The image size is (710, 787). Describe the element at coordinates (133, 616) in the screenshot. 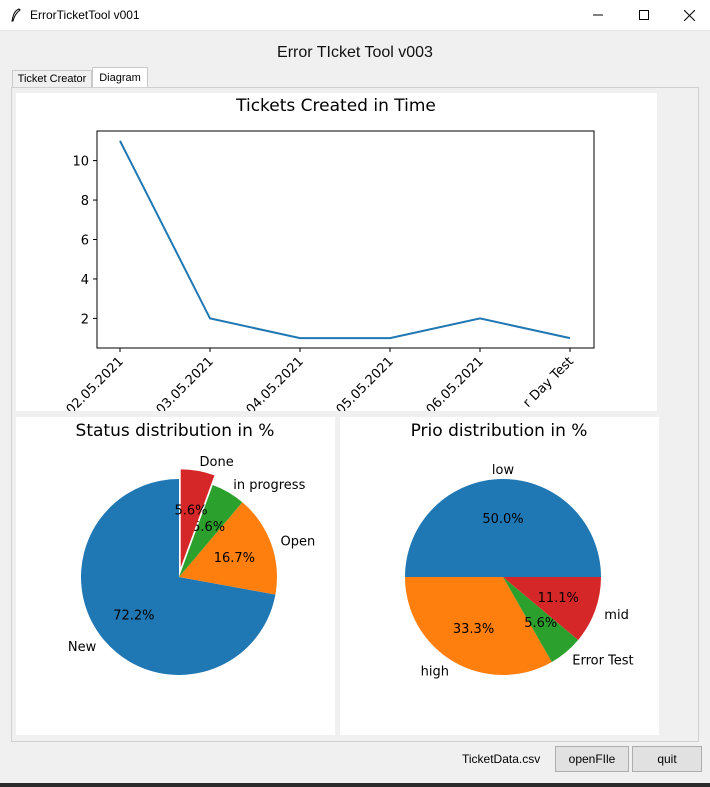

I see `pie-pct-label: 72.2%` at that location.